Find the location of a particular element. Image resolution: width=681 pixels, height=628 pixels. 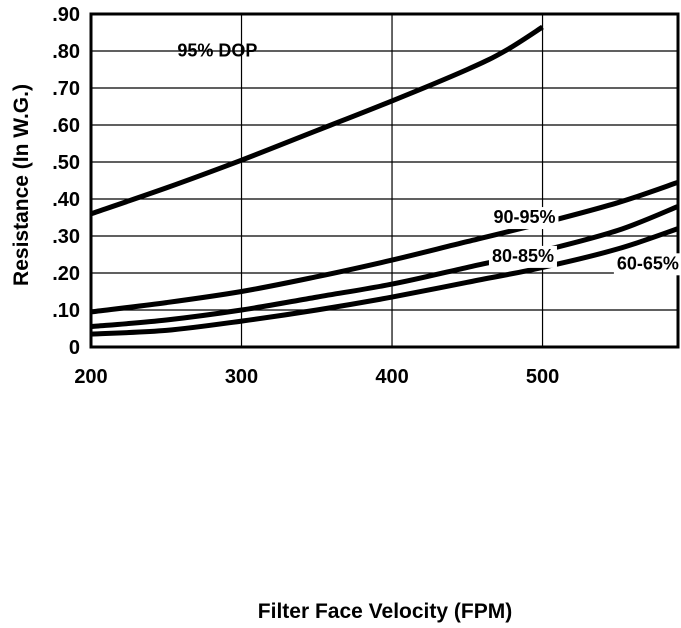

y-tick-label: 0 is located at coordinates (74, 348).